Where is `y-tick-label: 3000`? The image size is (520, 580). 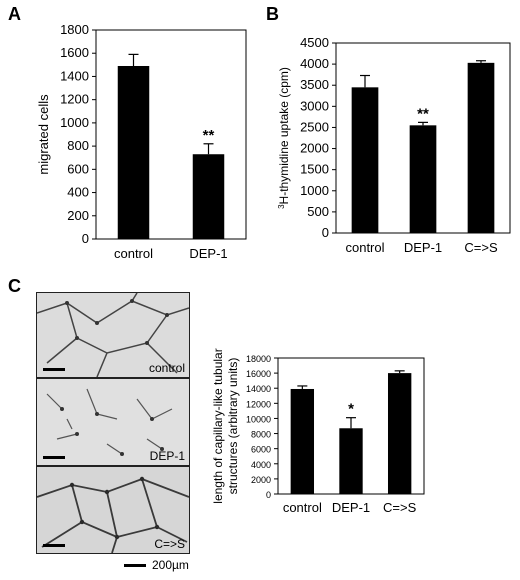
y-tick-label: 3000 is located at coordinates (314, 105).